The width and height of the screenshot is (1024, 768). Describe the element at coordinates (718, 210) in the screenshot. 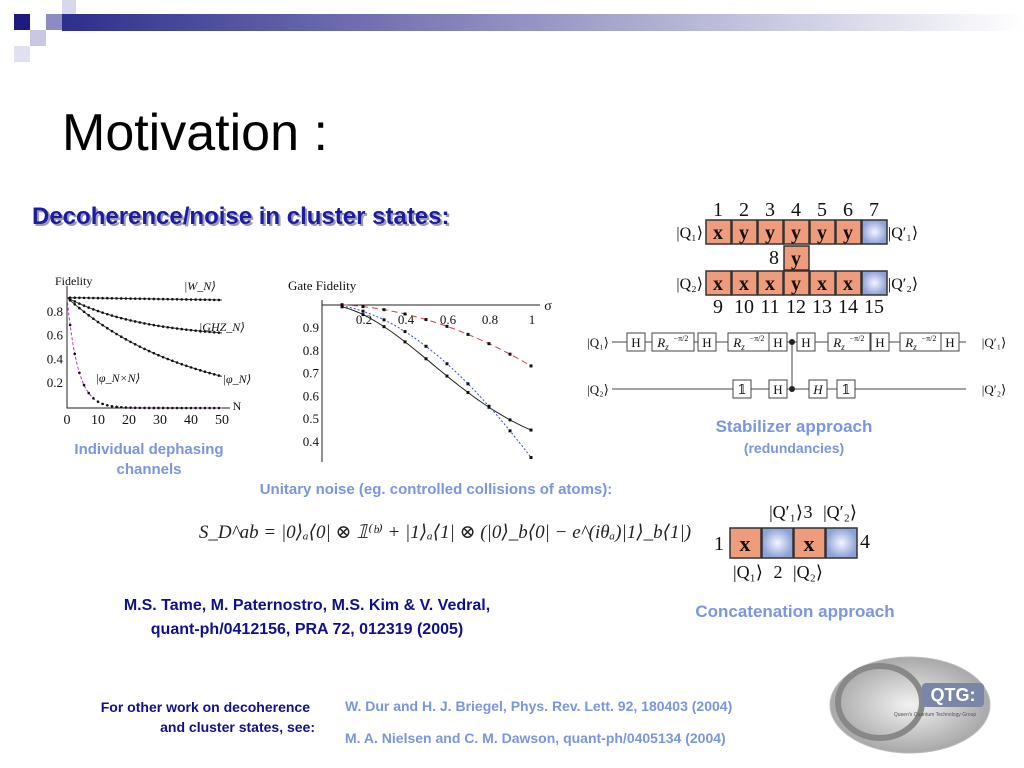

I see `node-number: 1` at that location.